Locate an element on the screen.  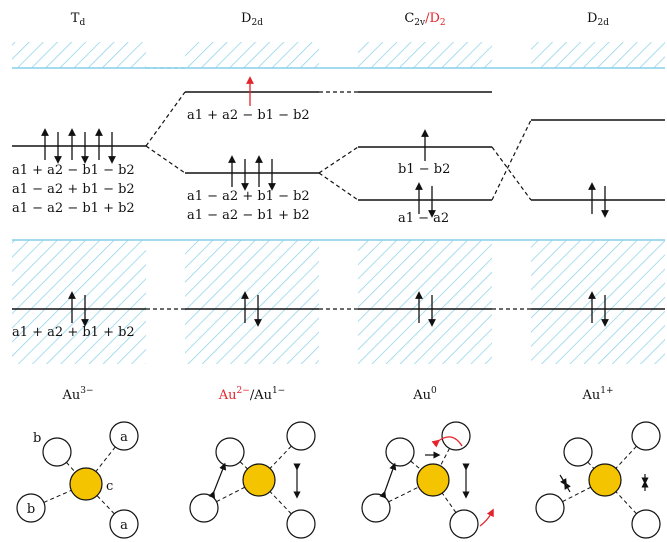
header-col4: D2d is located at coordinates (598, 19).